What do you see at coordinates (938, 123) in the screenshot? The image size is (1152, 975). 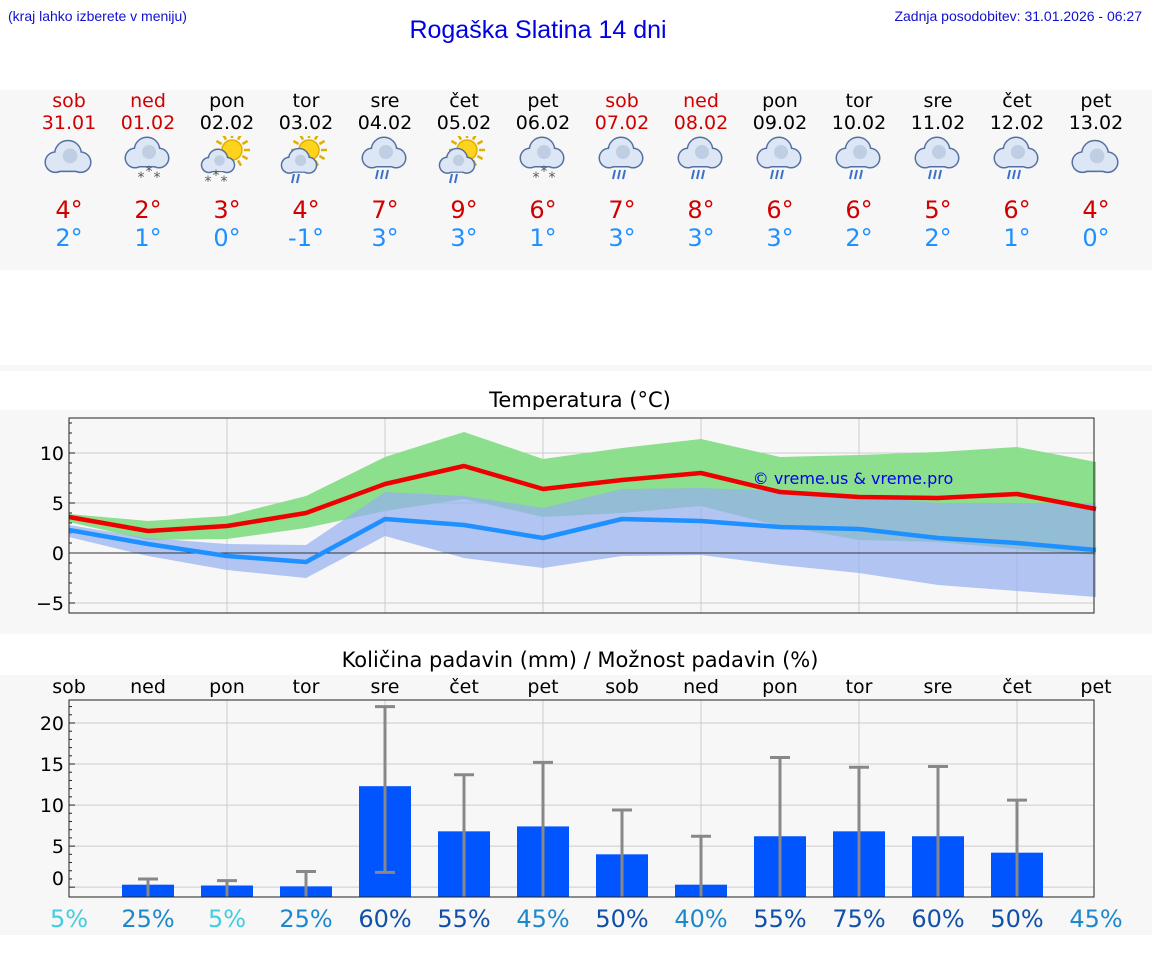 I see `day-date: 11.02` at bounding box center [938, 123].